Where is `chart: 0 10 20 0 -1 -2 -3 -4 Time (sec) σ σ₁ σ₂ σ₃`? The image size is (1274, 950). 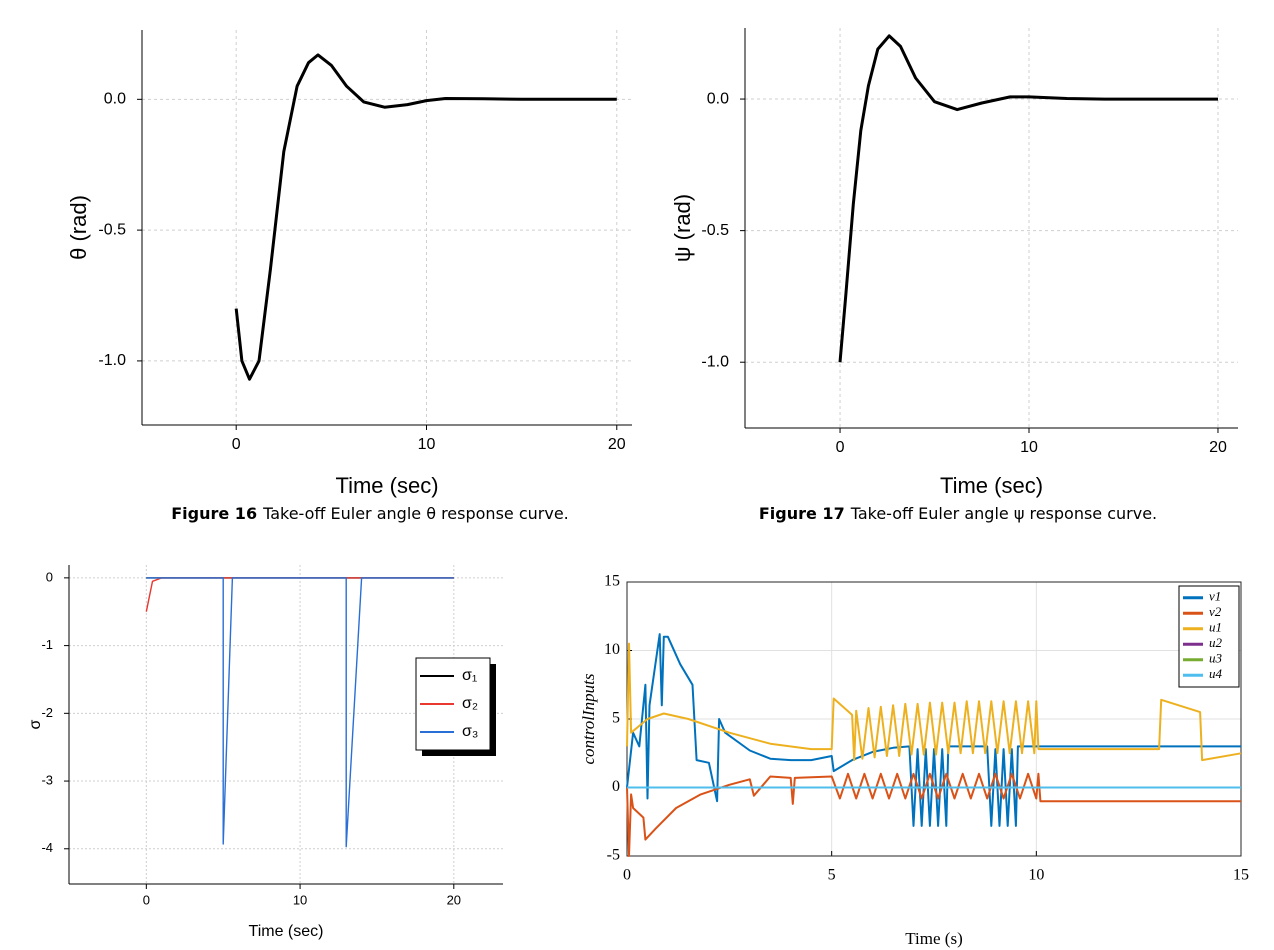
chart: 0 10 20 0 -1 -2 -3 -4 Time (sec) σ σ₁ σ₂ σ₃ is located at coordinates (265, 752).